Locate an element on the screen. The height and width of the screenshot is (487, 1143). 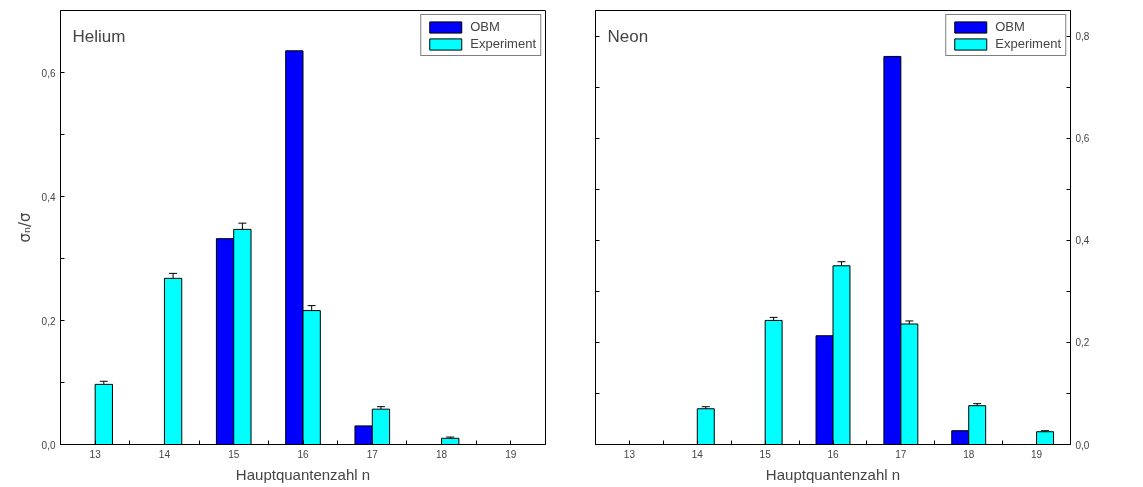
y2-tick-label: 0,2 is located at coordinates (1082, 343).